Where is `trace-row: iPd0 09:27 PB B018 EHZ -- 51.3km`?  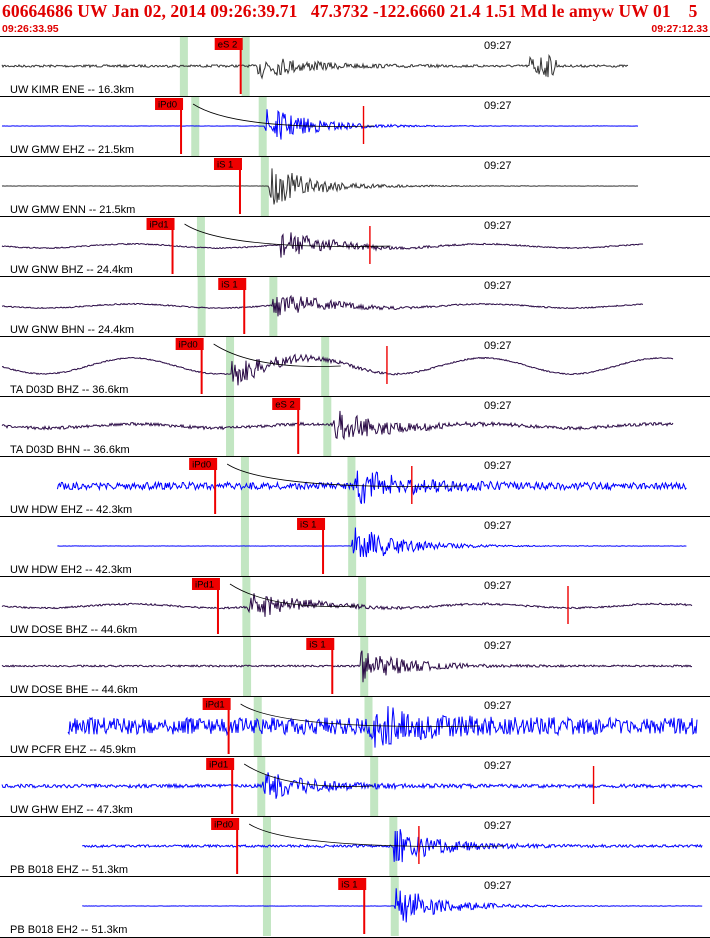
trace-row: iPd0 09:27 PB B018 EHZ -- 51.3km is located at coordinates (355, 846).